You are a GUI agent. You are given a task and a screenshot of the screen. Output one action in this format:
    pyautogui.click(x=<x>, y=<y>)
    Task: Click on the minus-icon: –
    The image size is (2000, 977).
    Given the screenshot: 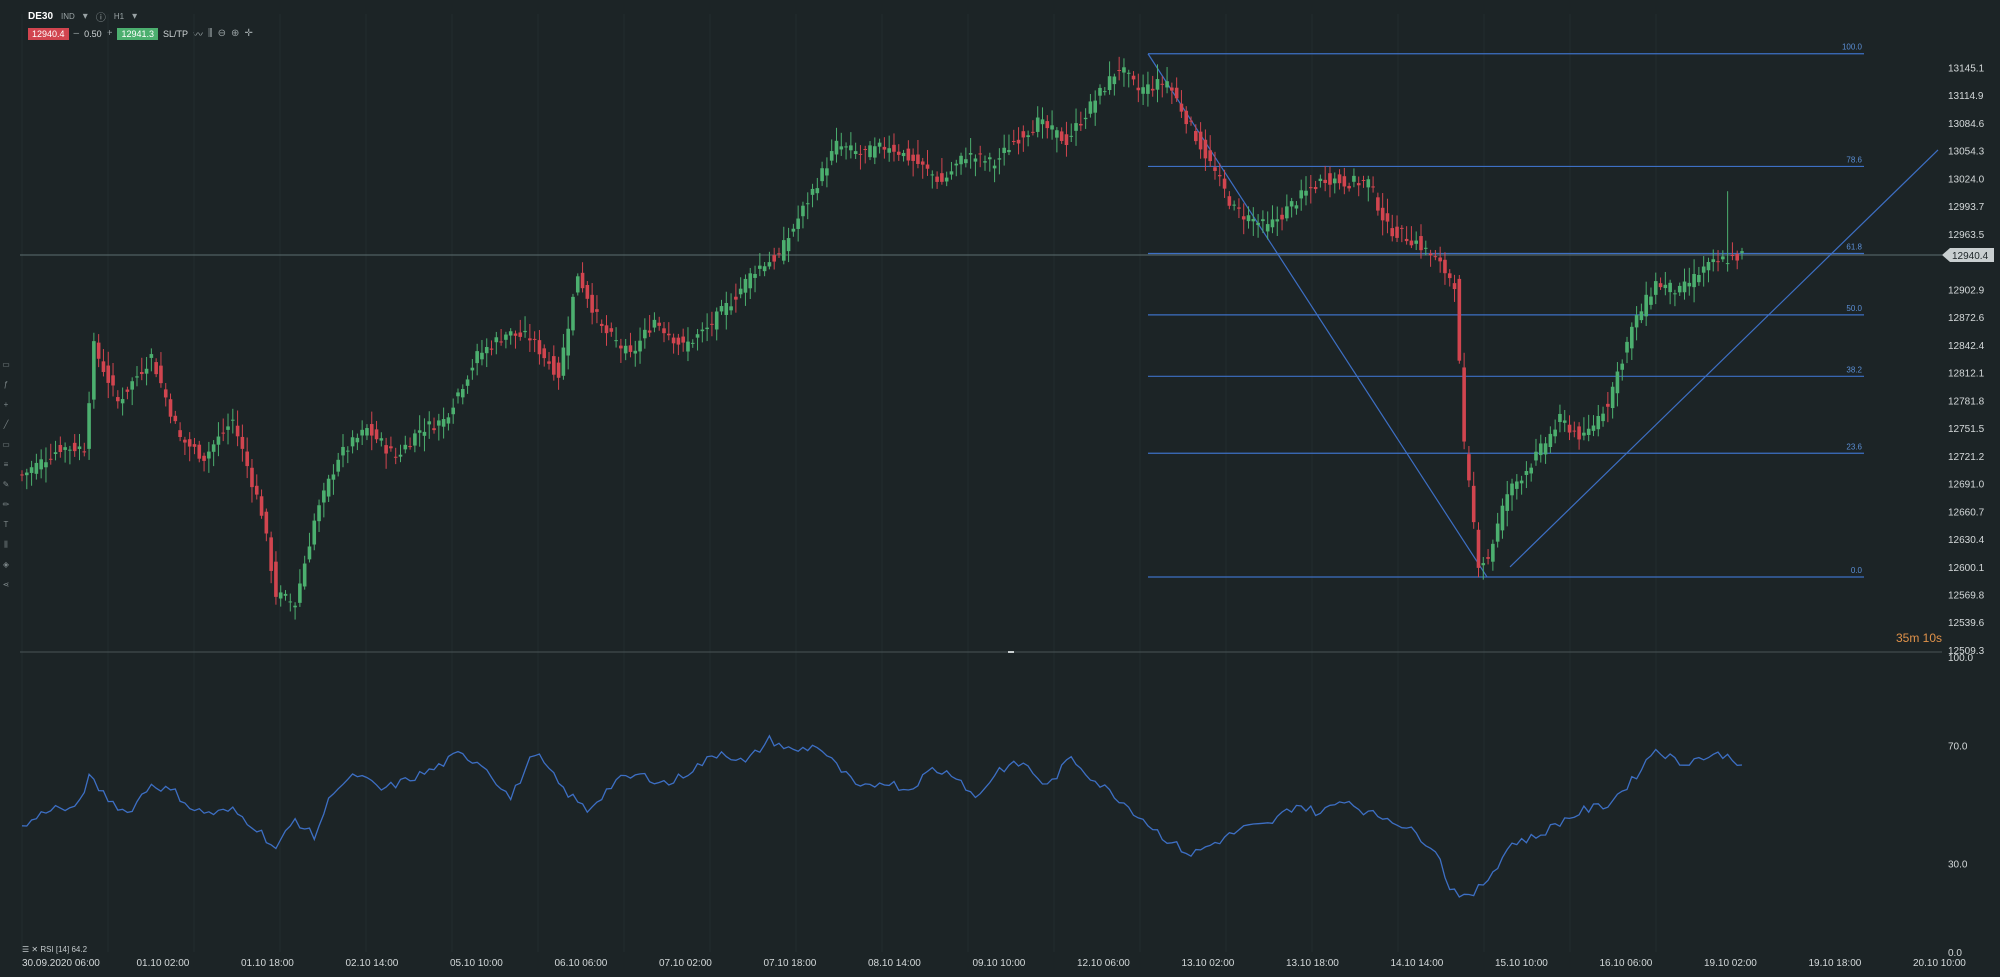 What is the action you would take?
    pyautogui.click(x=76, y=33)
    